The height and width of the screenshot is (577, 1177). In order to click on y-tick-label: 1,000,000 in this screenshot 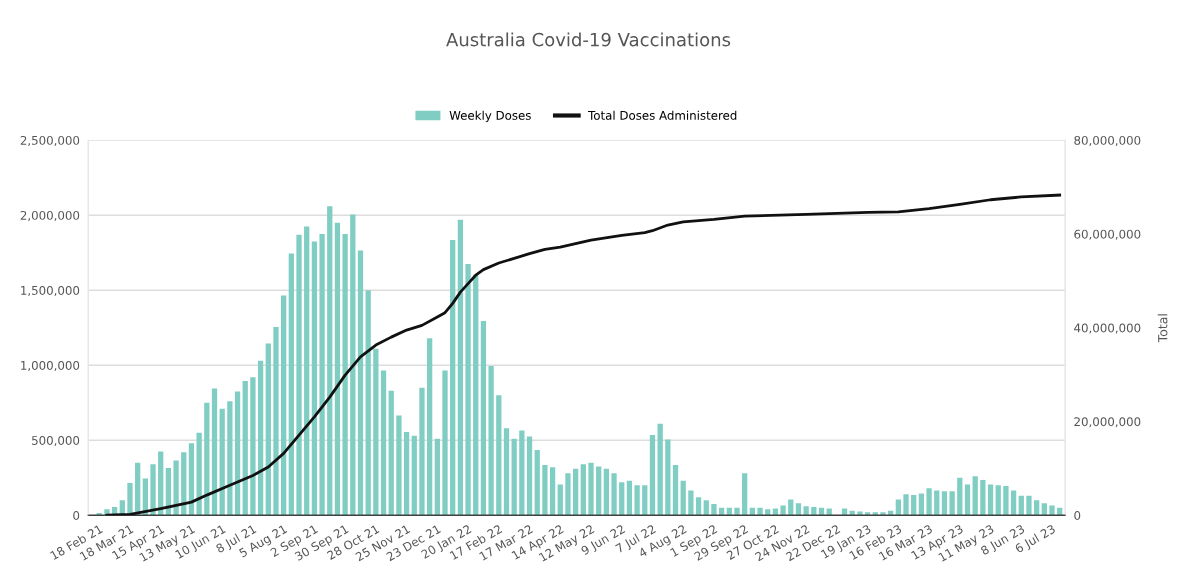, I will do `click(50, 366)`.